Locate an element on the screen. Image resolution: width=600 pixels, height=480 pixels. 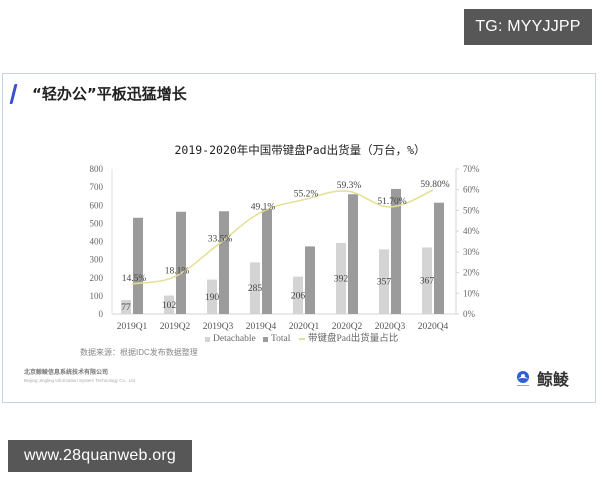
y-left-tick-label: 800 is located at coordinates (97, 169).